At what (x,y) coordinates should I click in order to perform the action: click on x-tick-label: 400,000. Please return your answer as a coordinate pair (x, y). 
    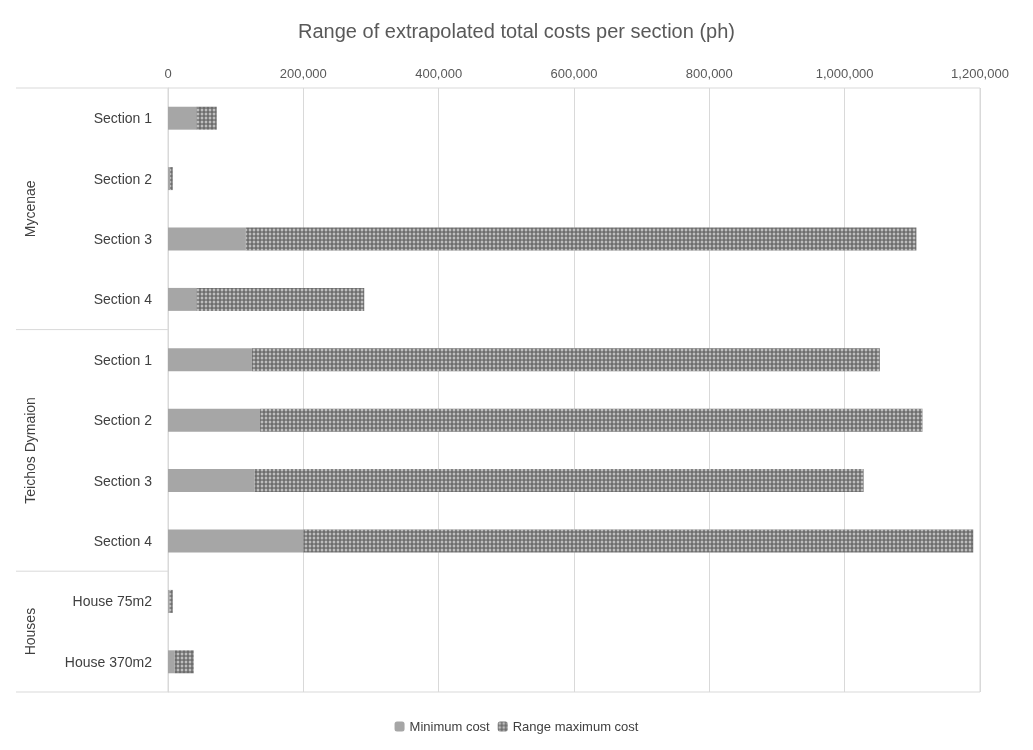
    Looking at the image, I should click on (439, 73).